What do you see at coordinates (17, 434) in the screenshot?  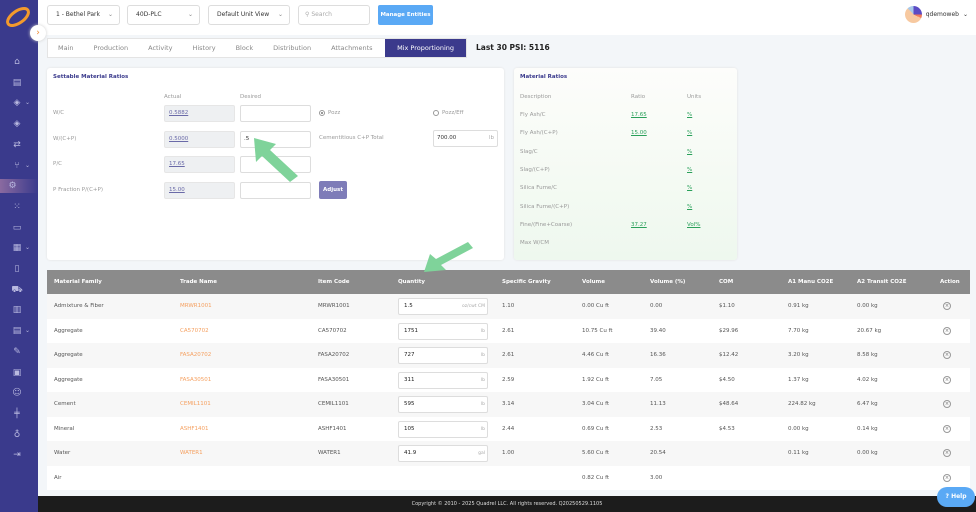 I see `moneybag-icon: ♁` at bounding box center [17, 434].